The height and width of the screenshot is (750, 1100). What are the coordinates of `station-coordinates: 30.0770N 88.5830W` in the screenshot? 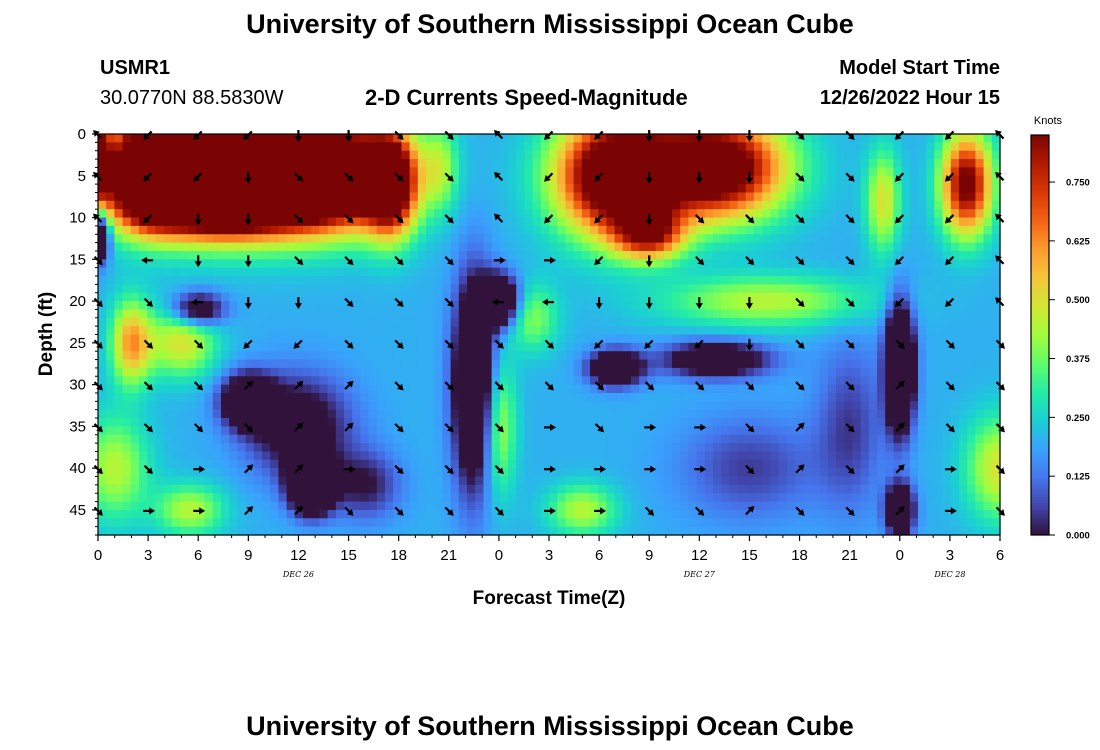 It's located at (192, 98).